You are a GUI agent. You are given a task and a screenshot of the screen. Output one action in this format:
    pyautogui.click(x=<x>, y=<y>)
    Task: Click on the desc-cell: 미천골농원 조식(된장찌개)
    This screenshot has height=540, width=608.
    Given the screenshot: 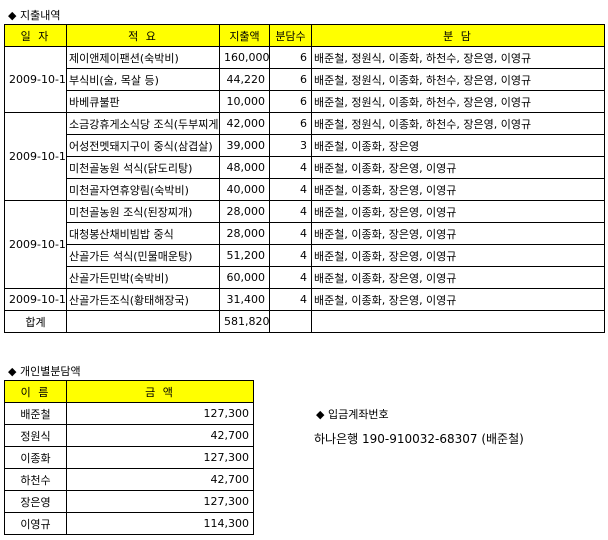 What is the action you would take?
    pyautogui.click(x=143, y=211)
    